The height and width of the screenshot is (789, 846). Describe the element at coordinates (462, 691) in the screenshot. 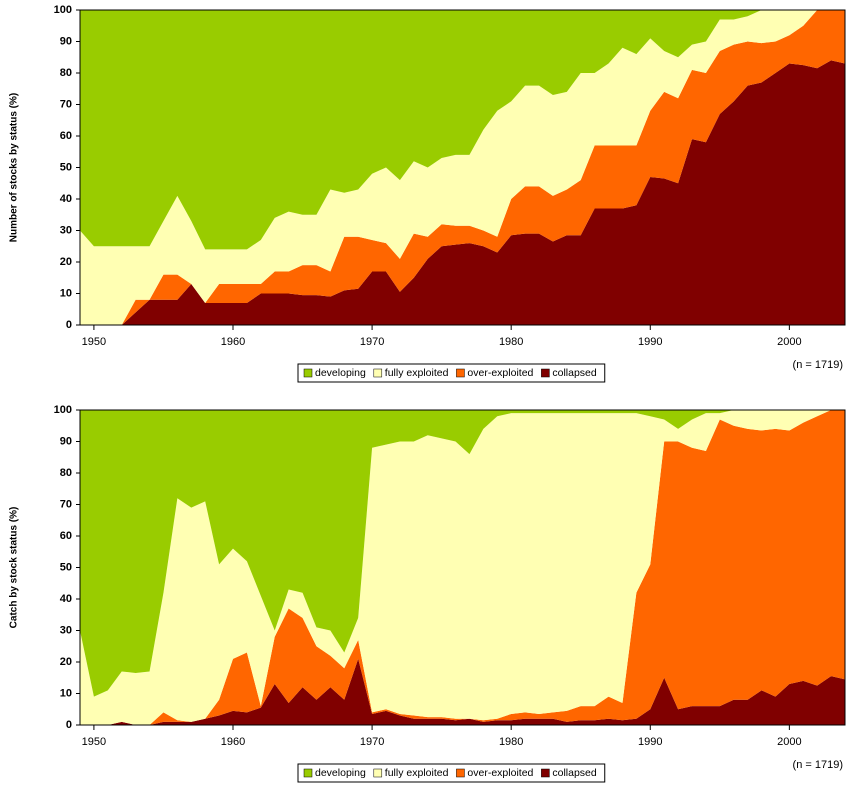

I see `area` at that location.